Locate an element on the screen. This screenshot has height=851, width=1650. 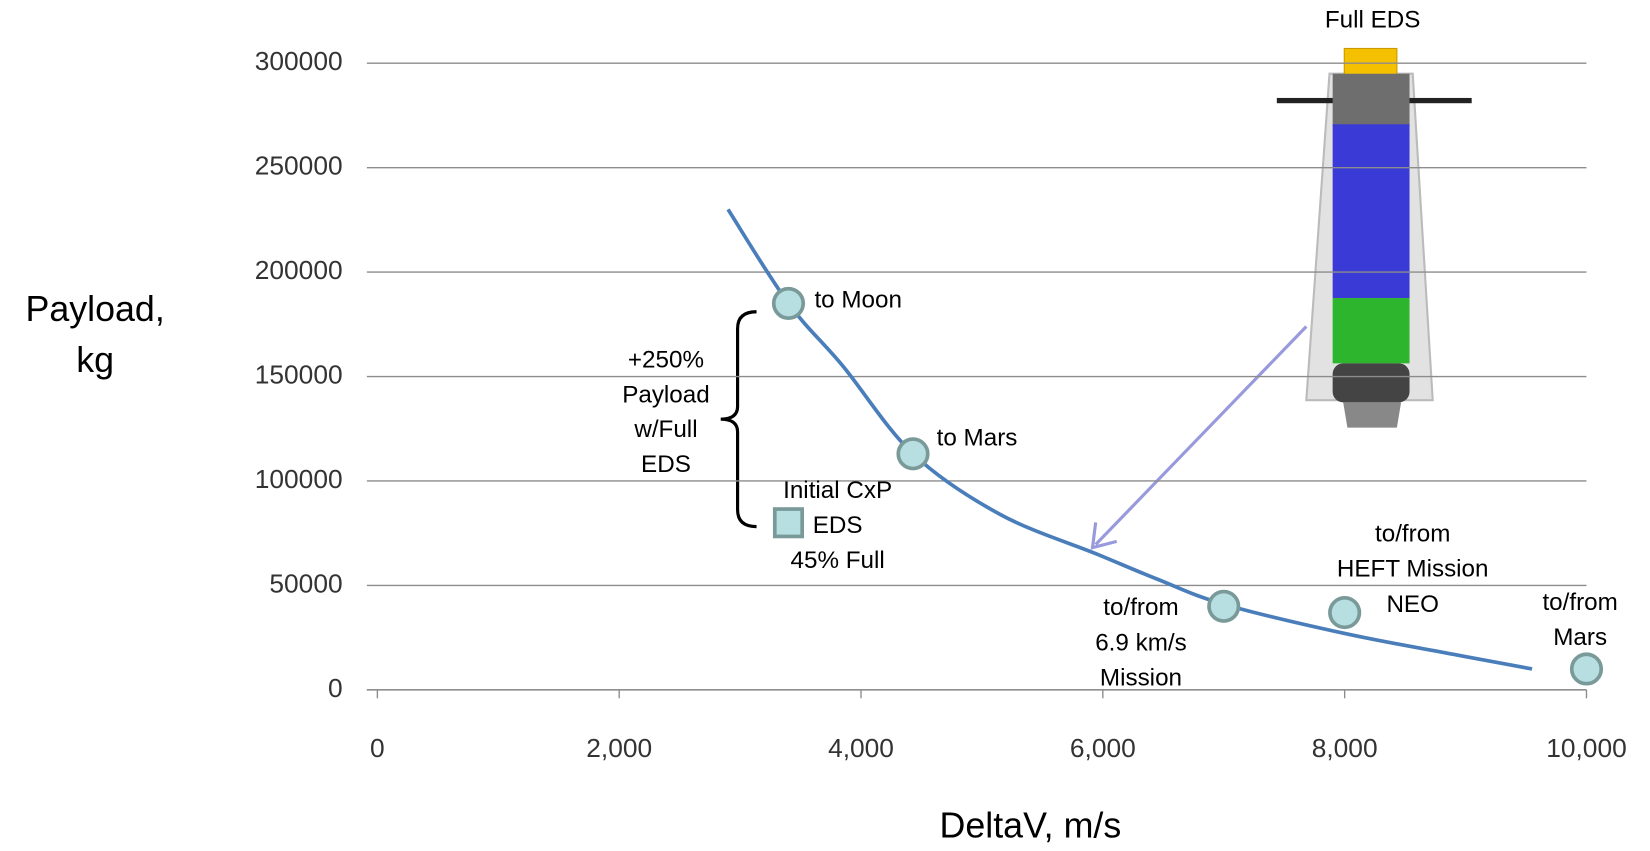
brace-label: Payload is located at coordinates (666, 394).